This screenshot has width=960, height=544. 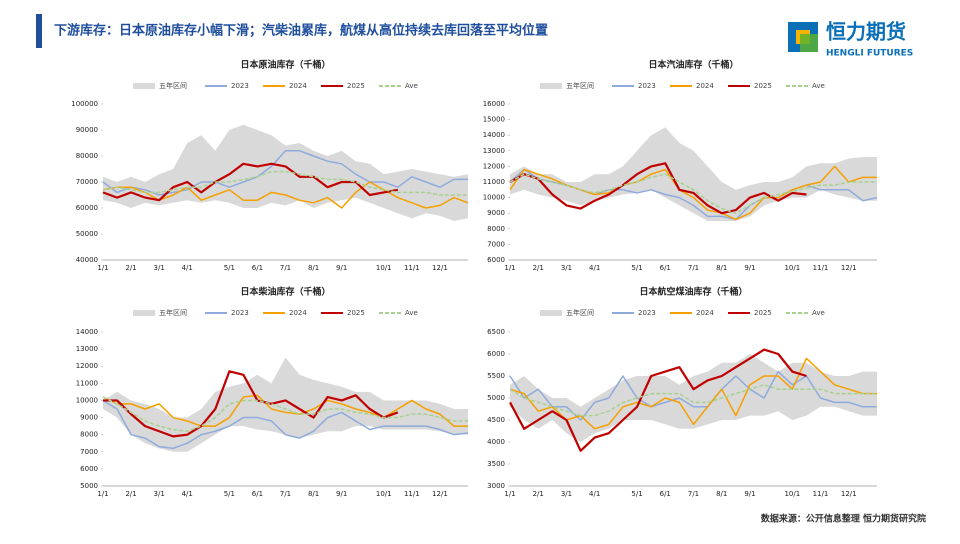 What do you see at coordinates (39, 31) in the screenshot?
I see `title-bar` at bounding box center [39, 31].